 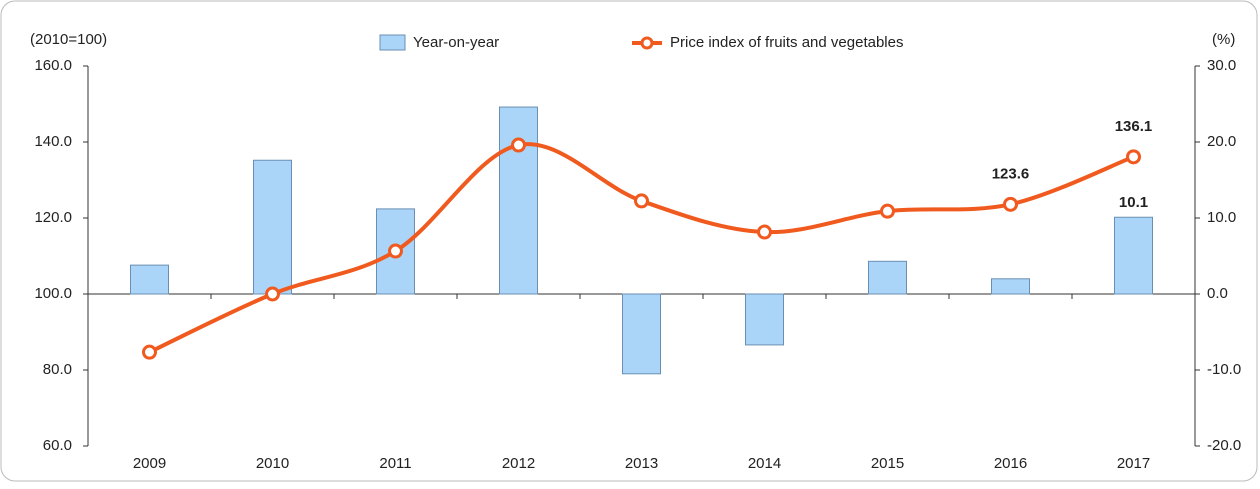 I want to click on y-tick-label: 80.0, so click(x=57, y=369).